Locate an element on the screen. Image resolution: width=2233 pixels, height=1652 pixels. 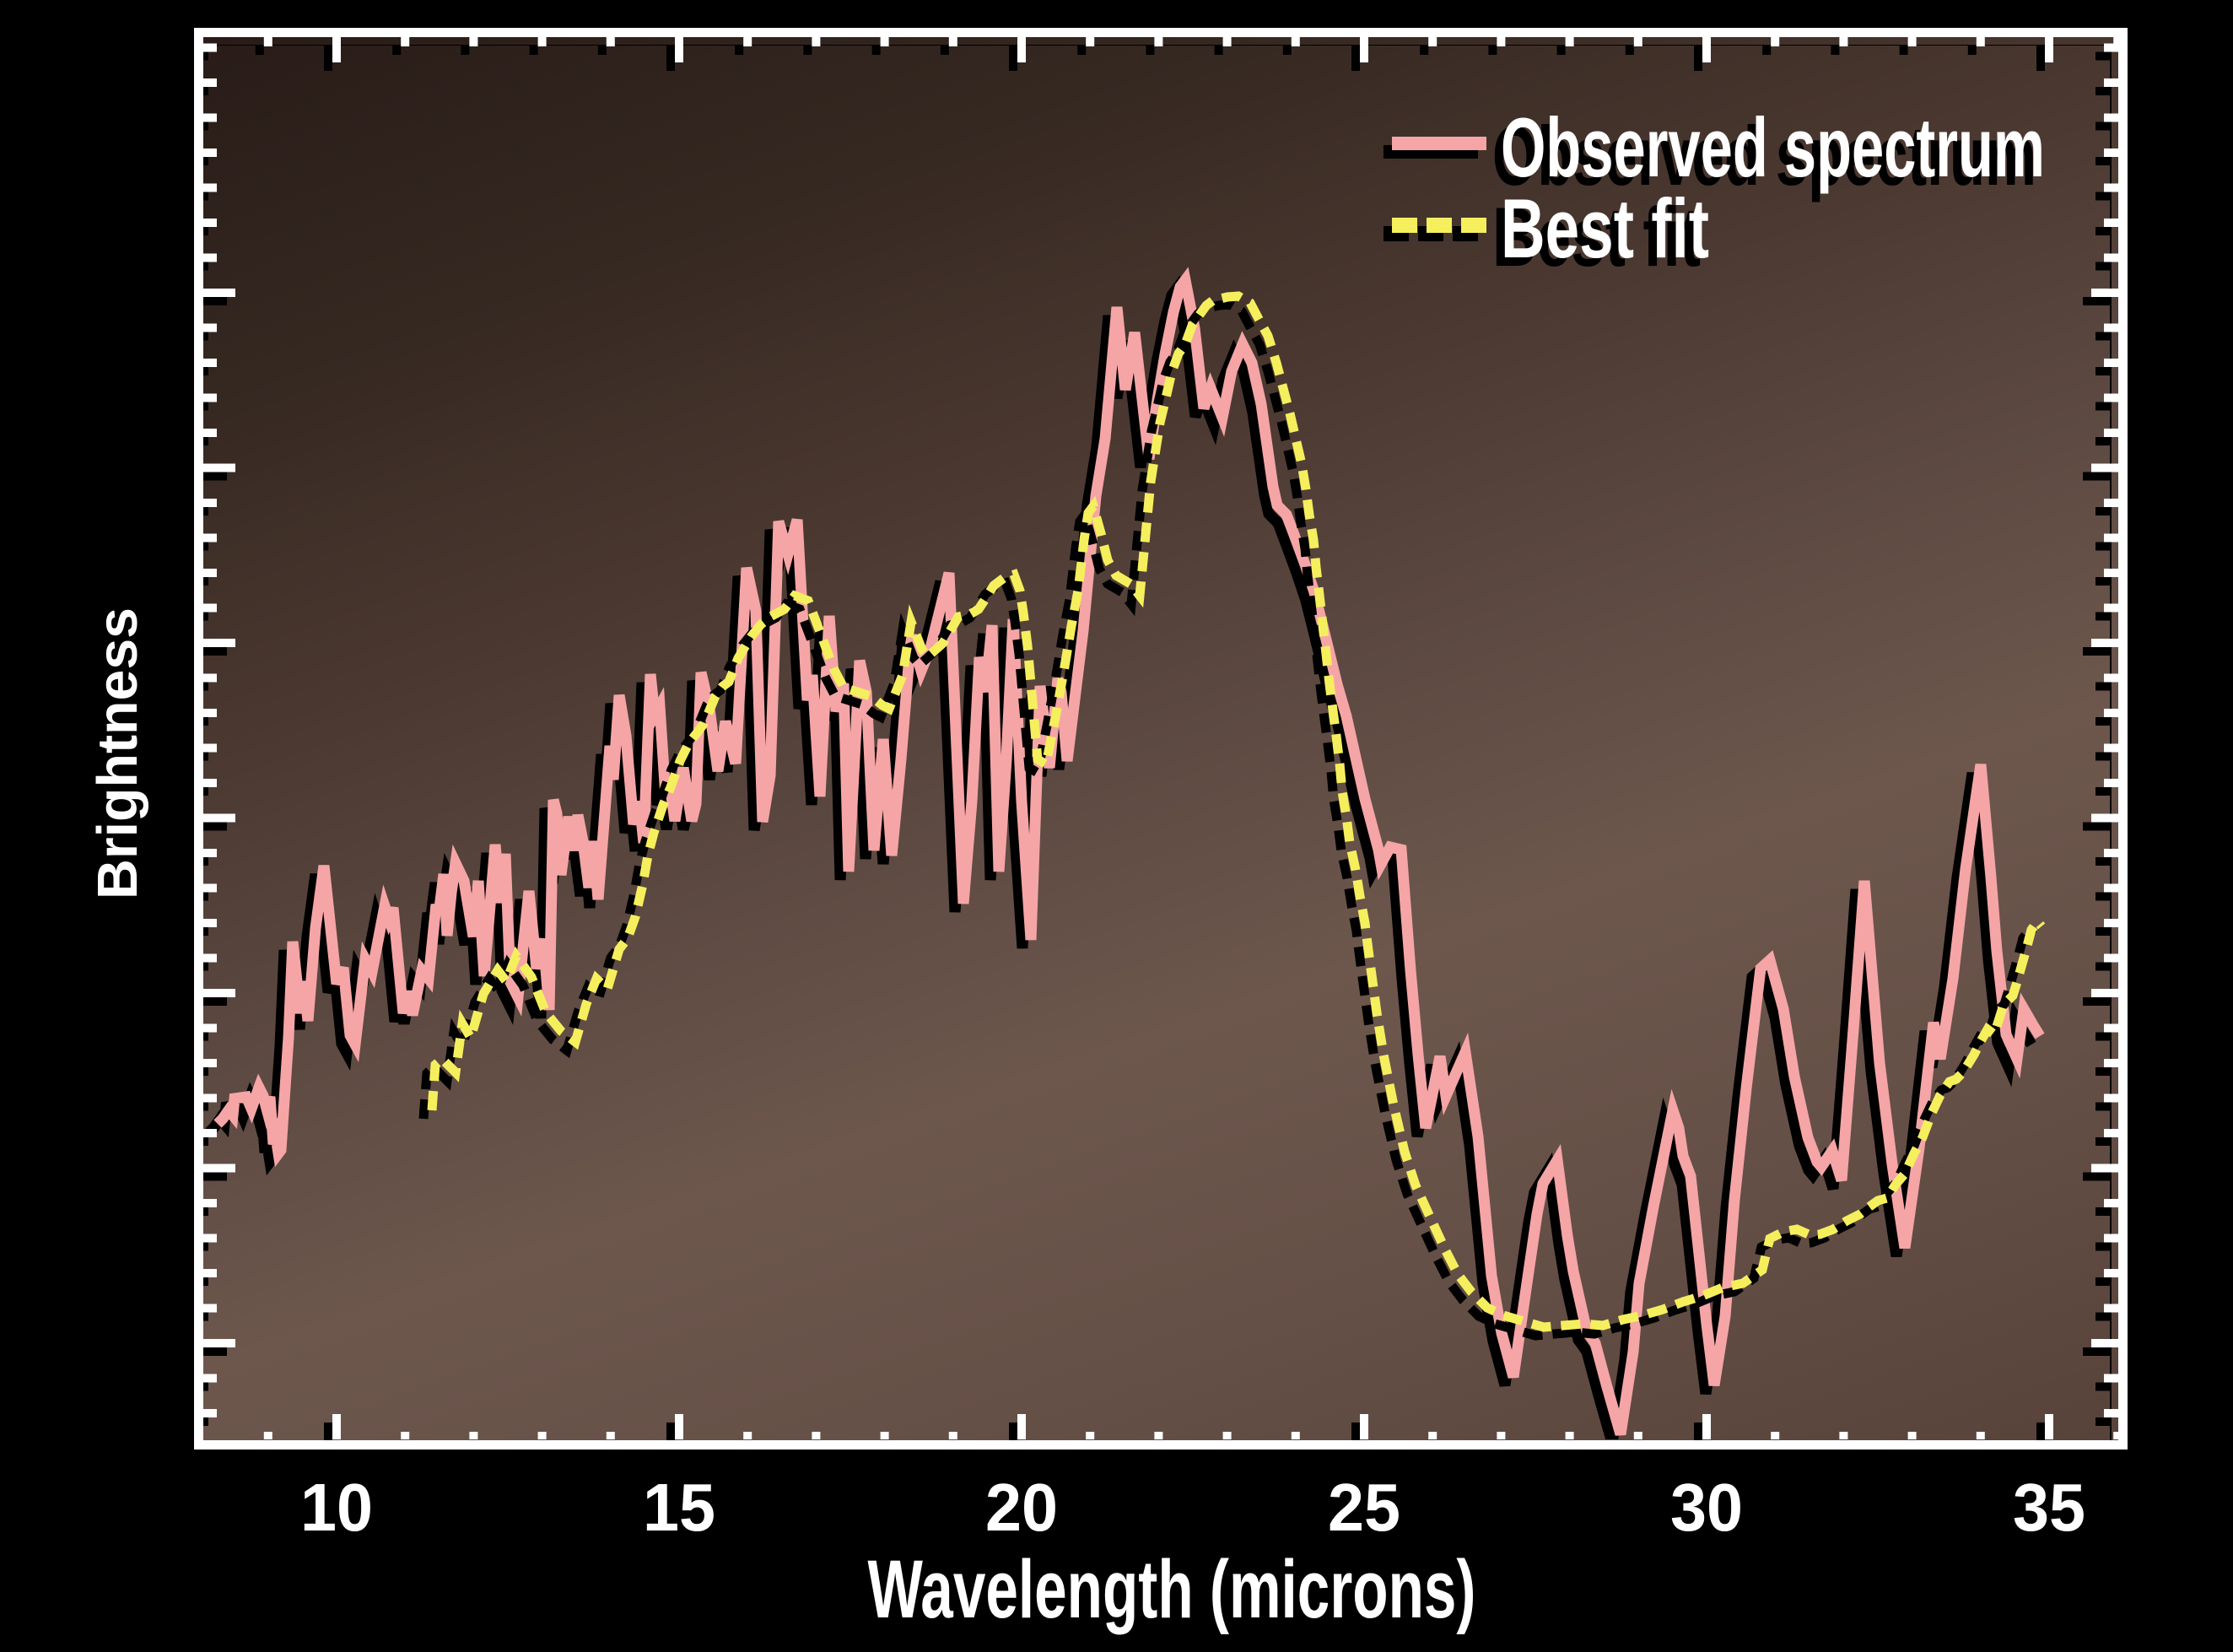
svg-text: 20 is located at coordinates (1021, 1507).